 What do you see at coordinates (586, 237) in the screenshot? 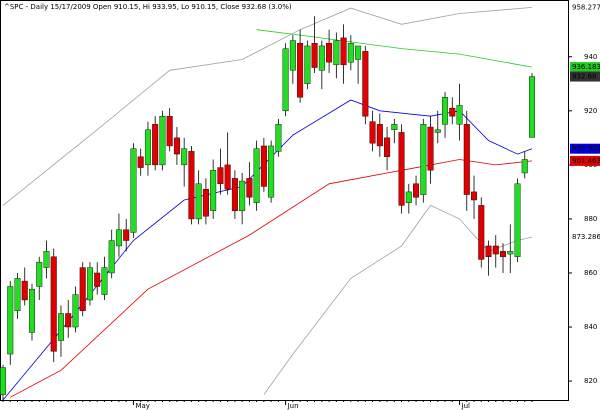
I see `value-label: 873.286` at bounding box center [586, 237].